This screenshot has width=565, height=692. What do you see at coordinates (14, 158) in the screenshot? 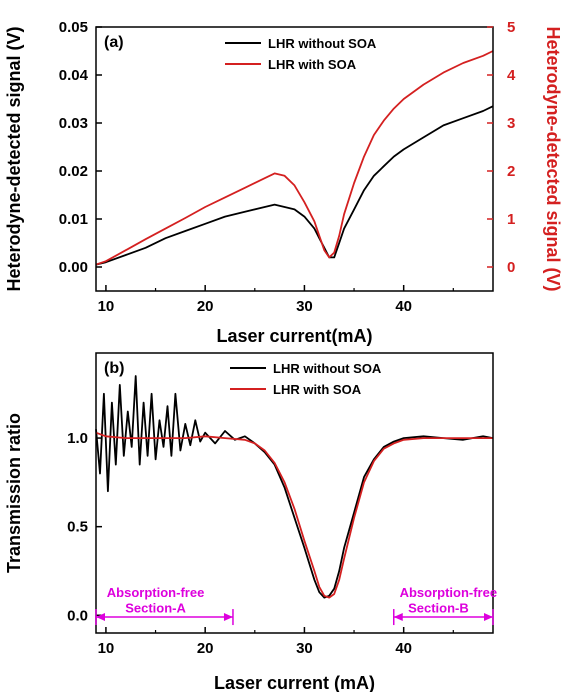
I see `y-axis-label: Heterodyne-detected signal (V)` at bounding box center [14, 158].